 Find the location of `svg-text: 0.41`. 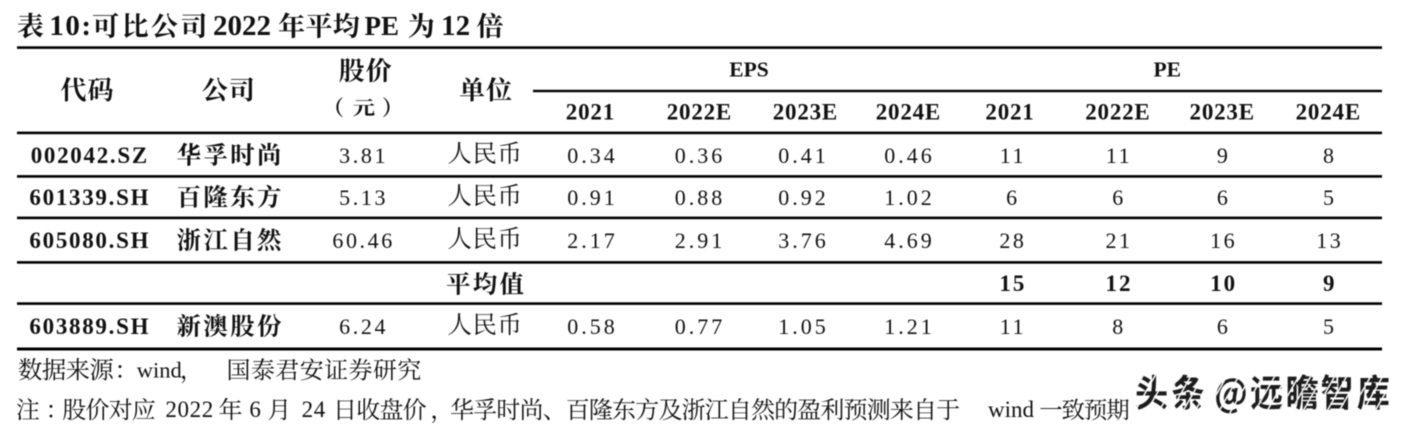

svg-text: 0.41 is located at coordinates (803, 155).